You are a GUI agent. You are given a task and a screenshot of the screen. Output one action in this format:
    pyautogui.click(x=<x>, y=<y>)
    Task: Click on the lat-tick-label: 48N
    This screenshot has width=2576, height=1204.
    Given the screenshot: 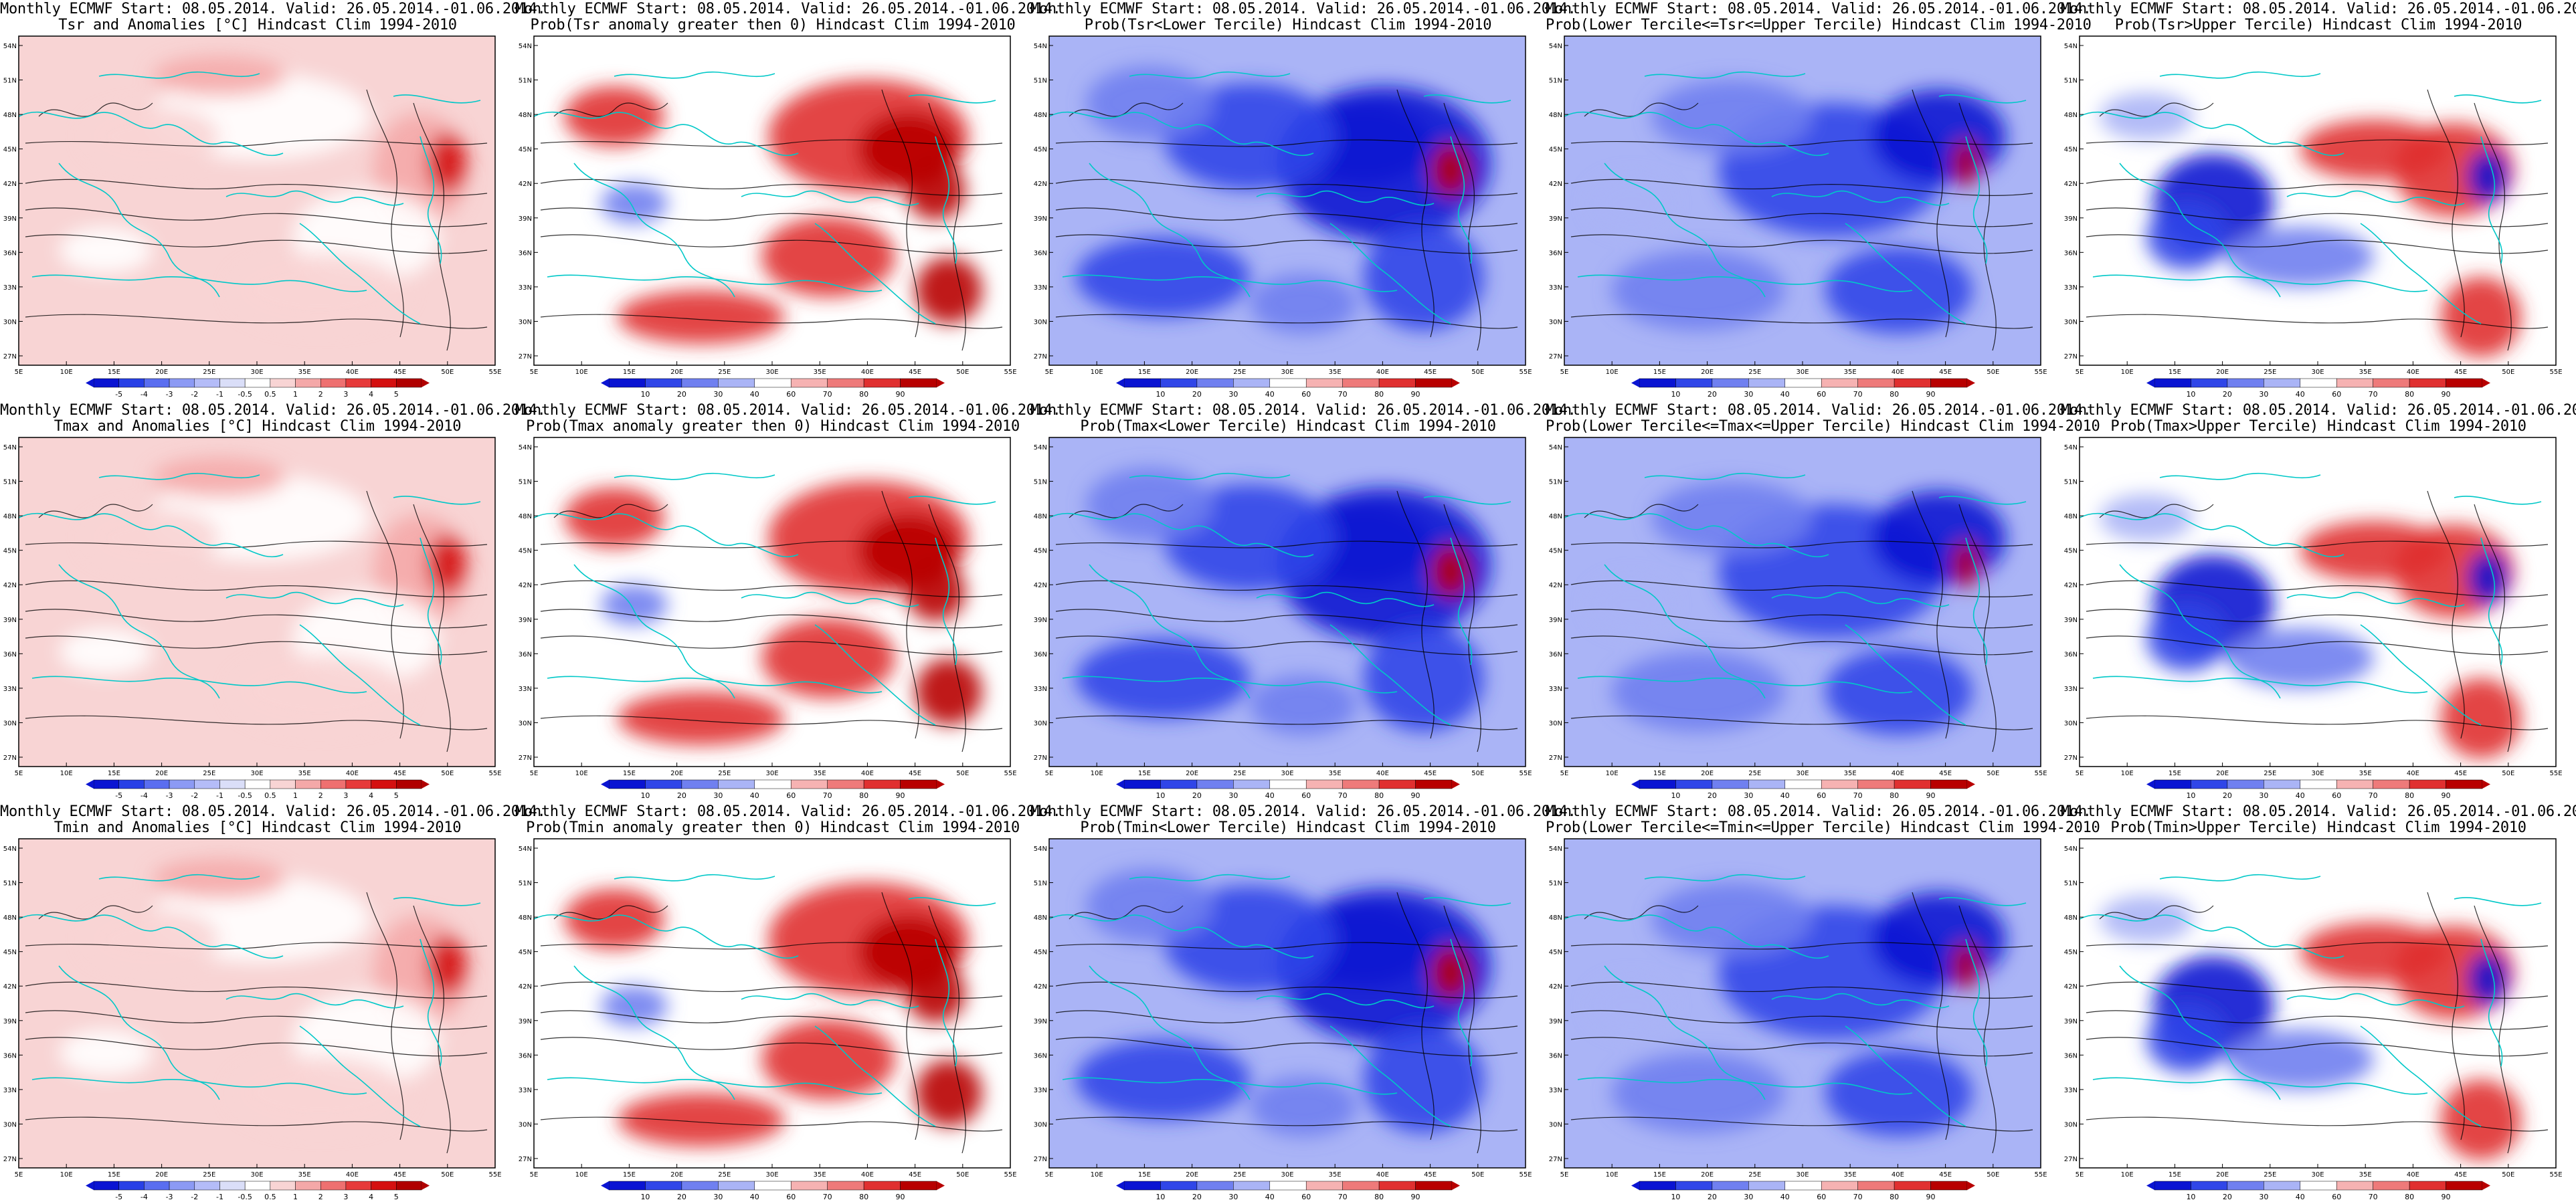 What is the action you would take?
    pyautogui.click(x=1040, y=115)
    